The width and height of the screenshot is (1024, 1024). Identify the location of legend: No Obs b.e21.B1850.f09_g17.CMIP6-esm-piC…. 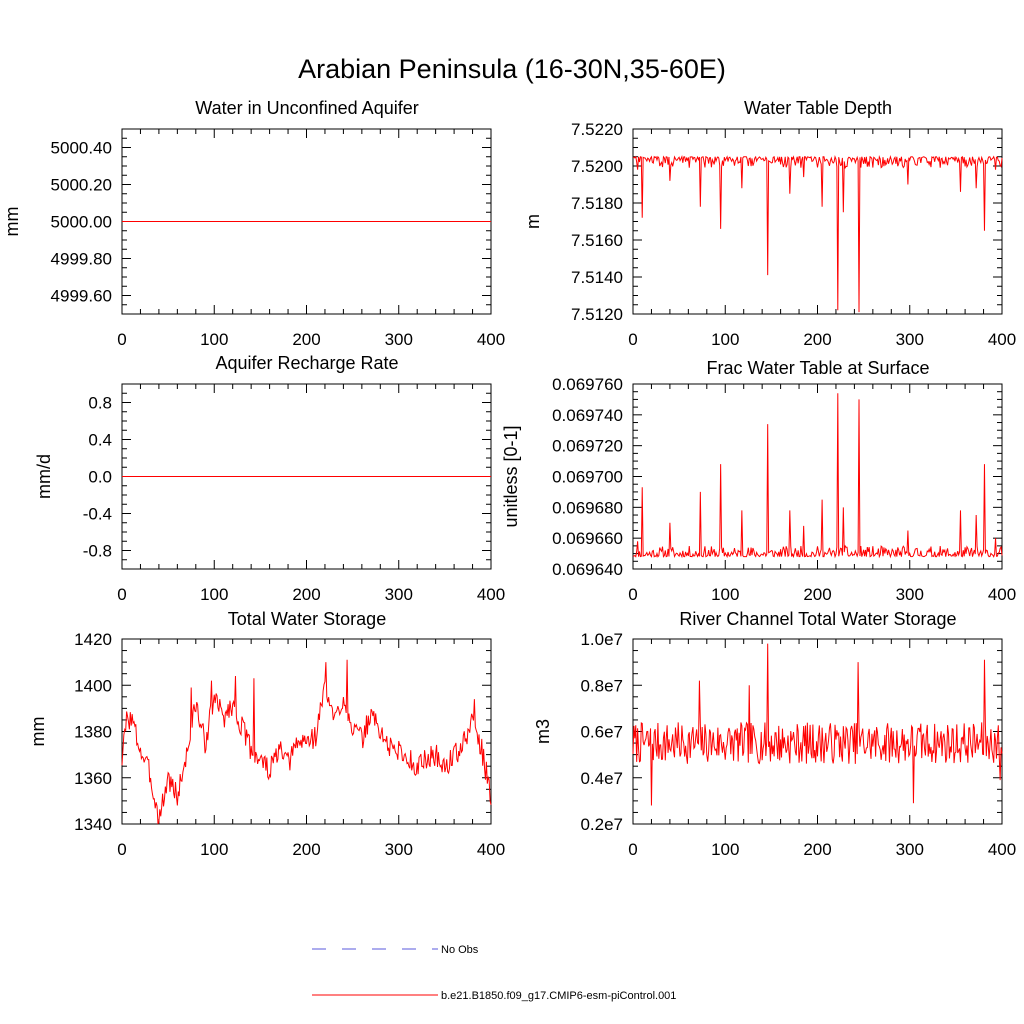
(494, 973).